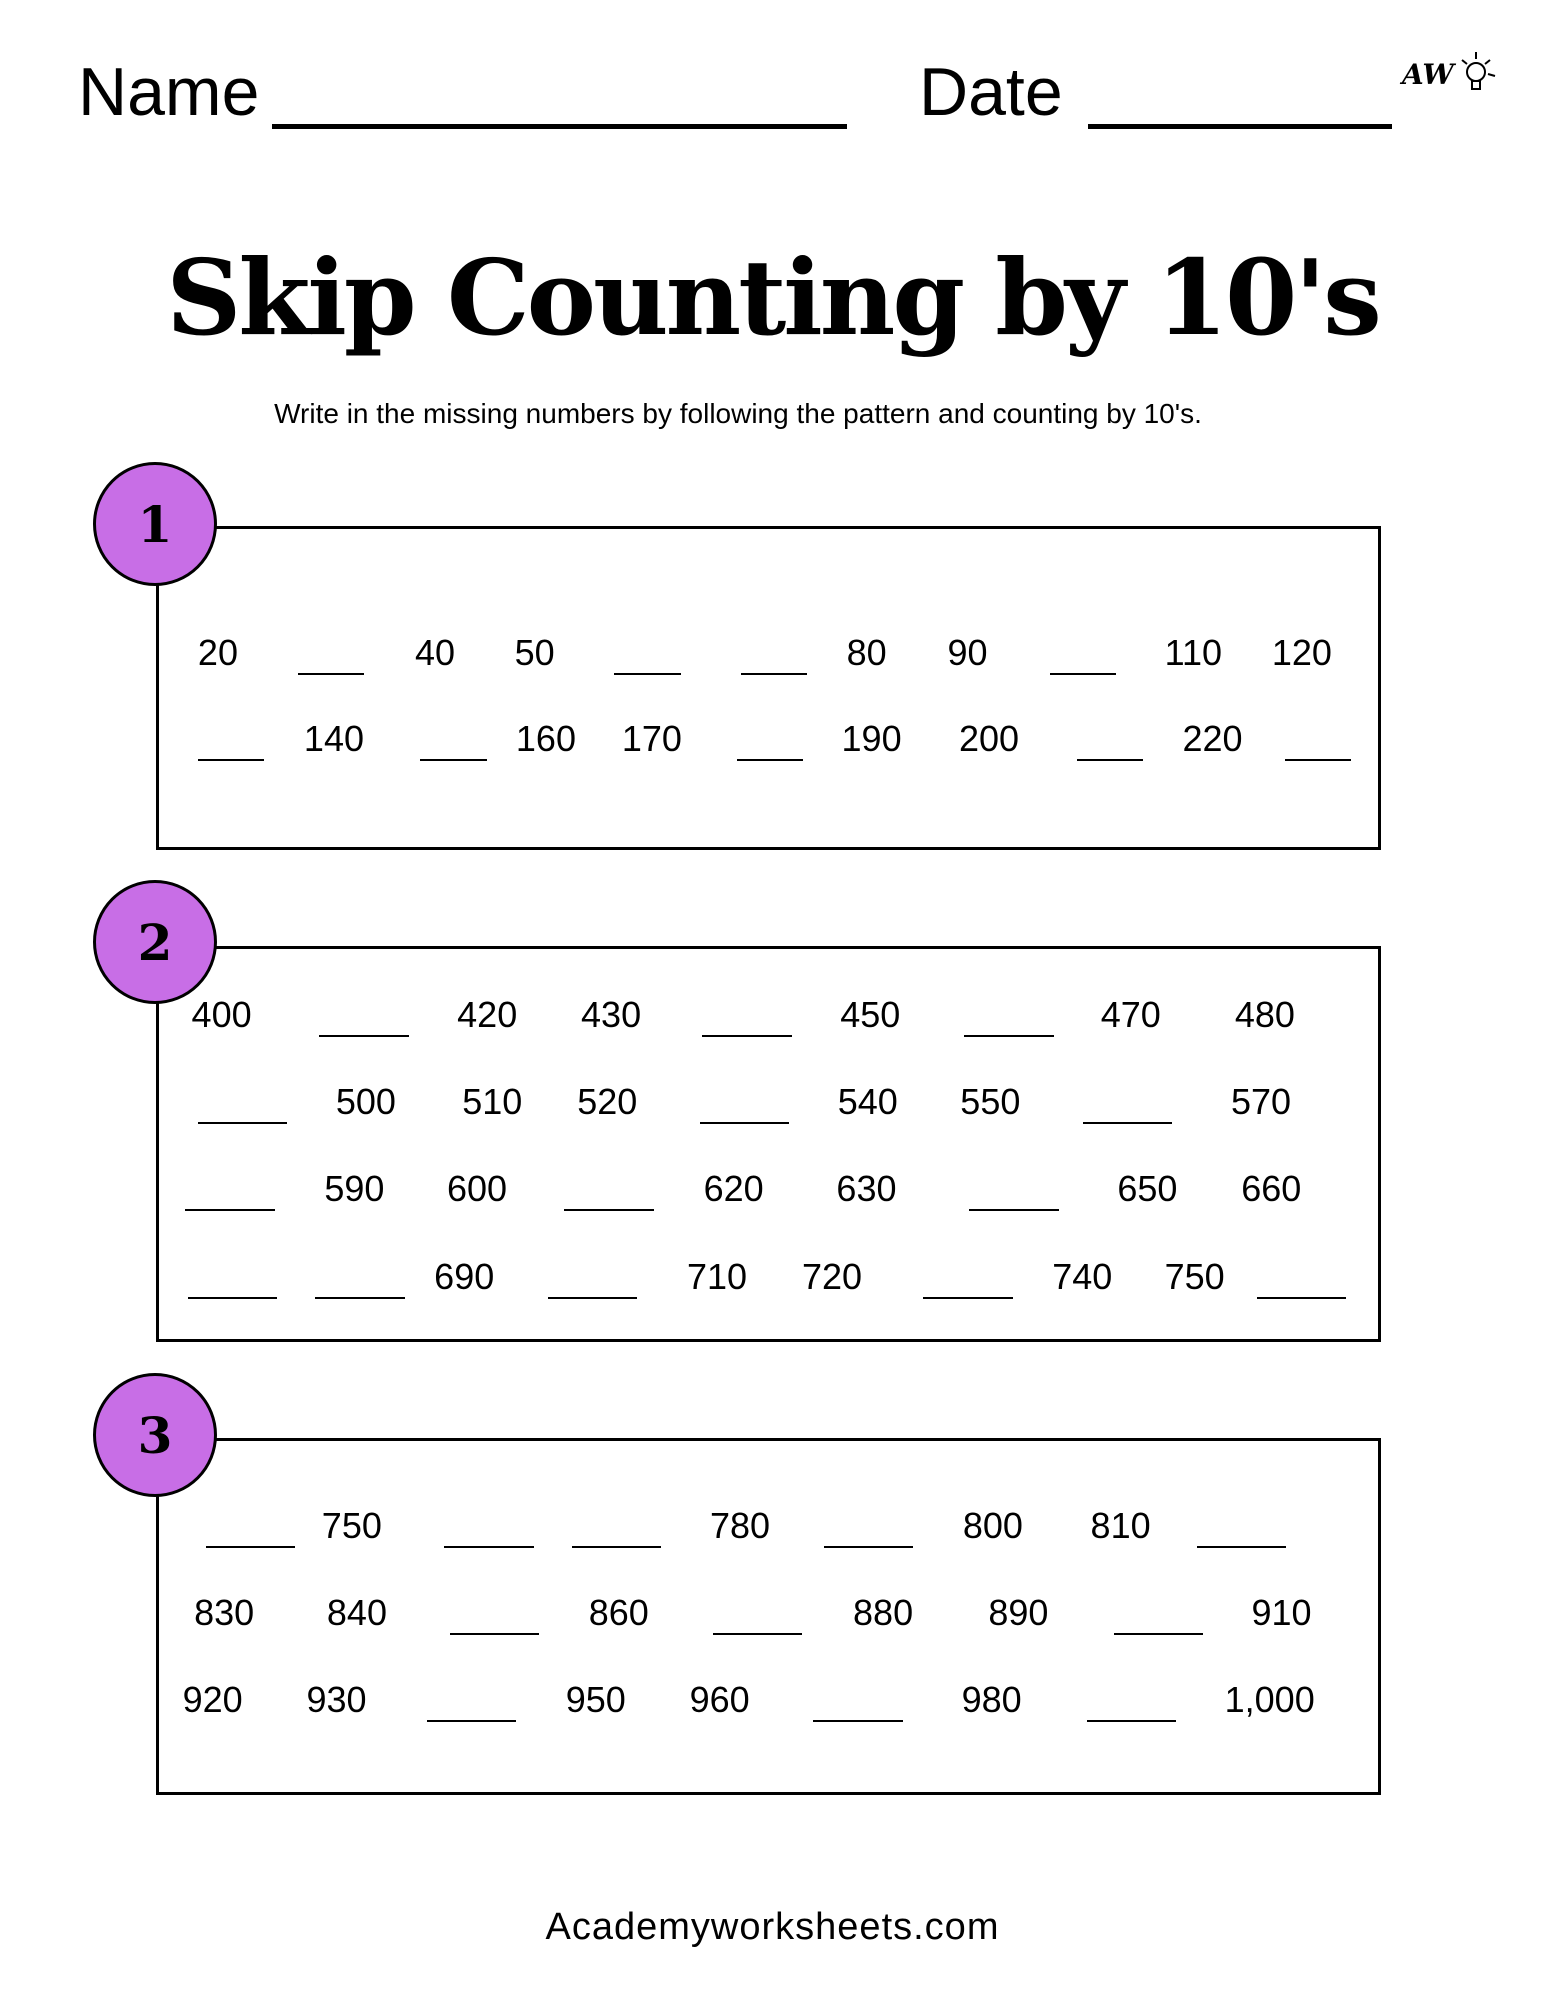 The width and height of the screenshot is (1545, 2000). What do you see at coordinates (534, 652) in the screenshot?
I see `sequence-number: 50` at bounding box center [534, 652].